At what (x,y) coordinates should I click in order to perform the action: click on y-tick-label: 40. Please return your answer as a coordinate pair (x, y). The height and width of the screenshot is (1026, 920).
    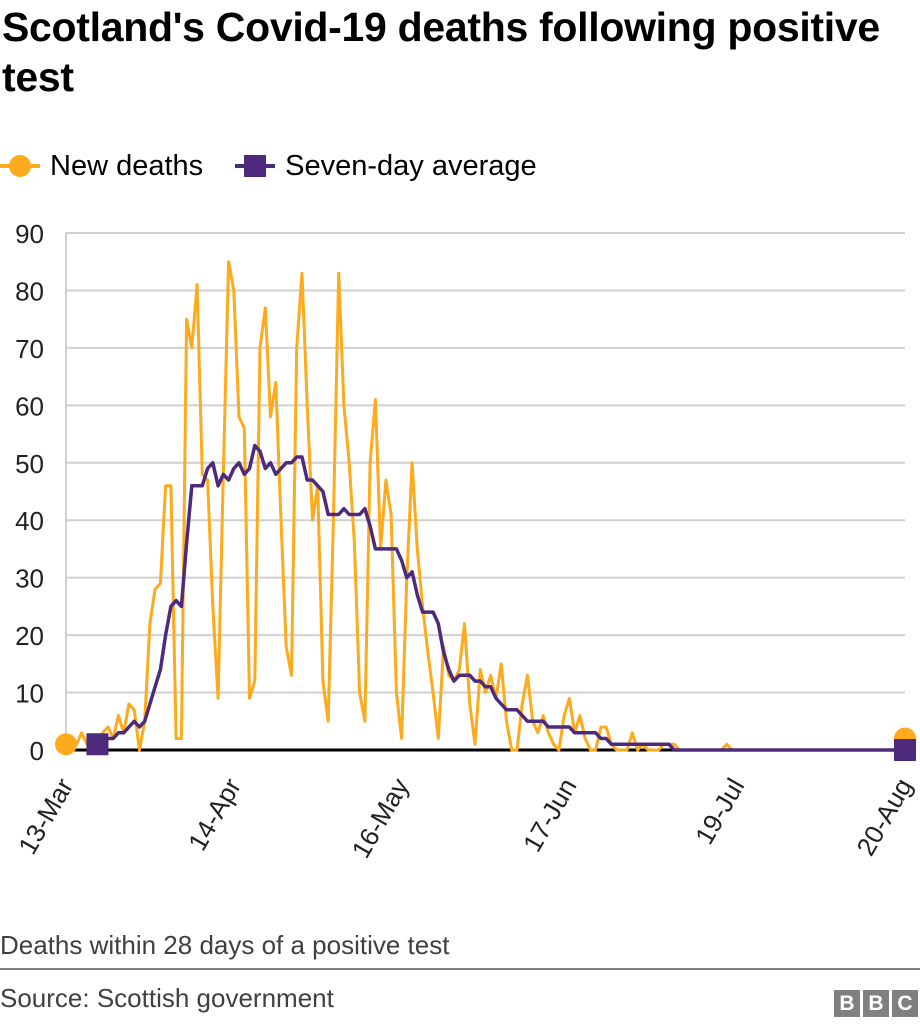
    Looking at the image, I should click on (29, 521).